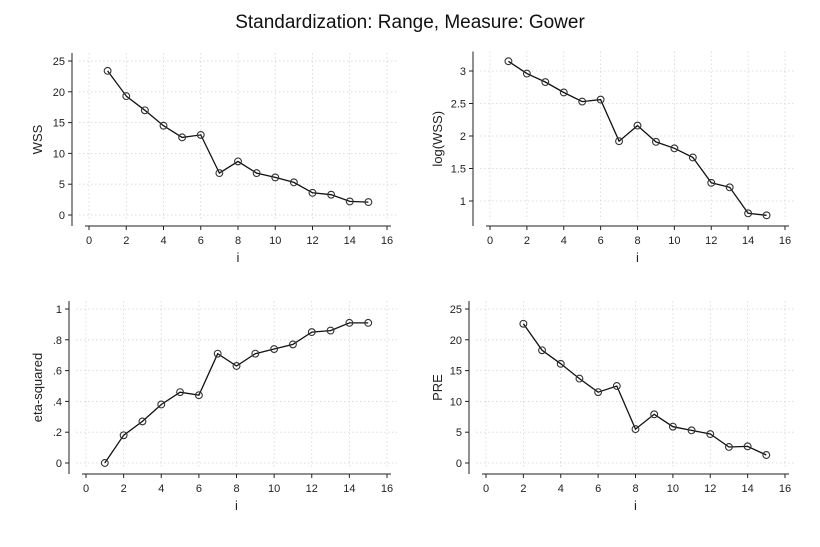  I want to click on y-tick-label: 0, so click(62, 216).